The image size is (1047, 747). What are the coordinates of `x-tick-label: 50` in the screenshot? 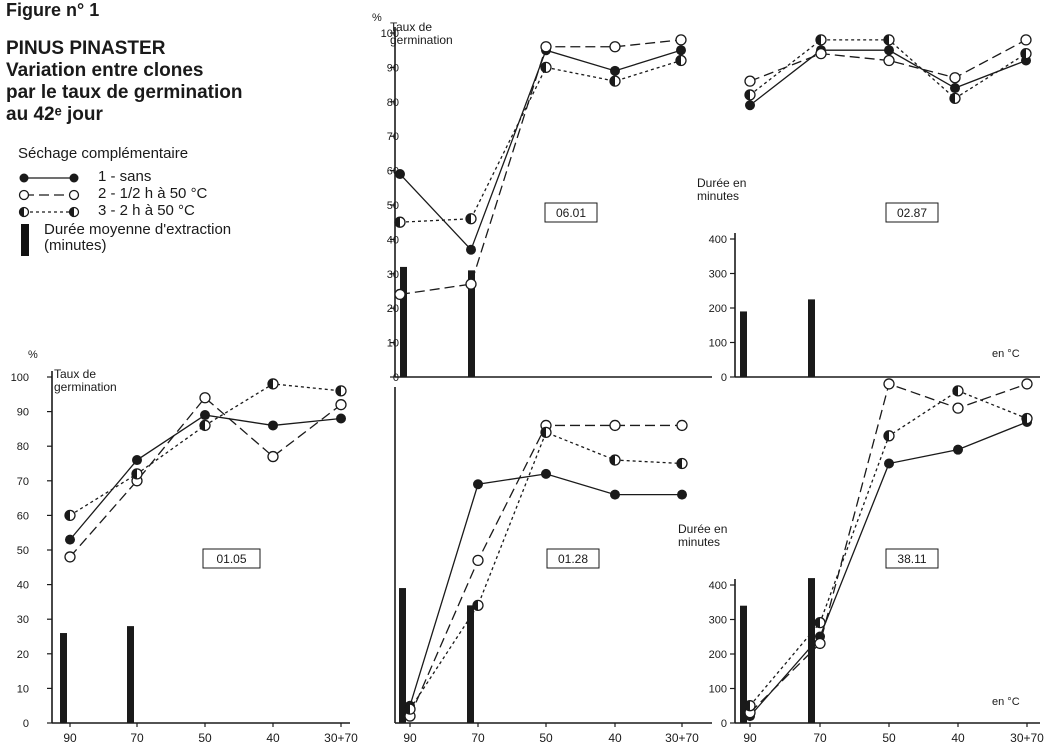 It's located at (546, 738).